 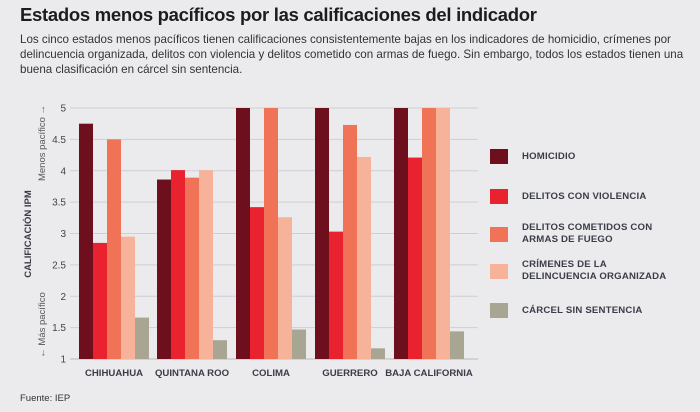 I want to click on y-tick-label: 2, so click(x=63, y=297).